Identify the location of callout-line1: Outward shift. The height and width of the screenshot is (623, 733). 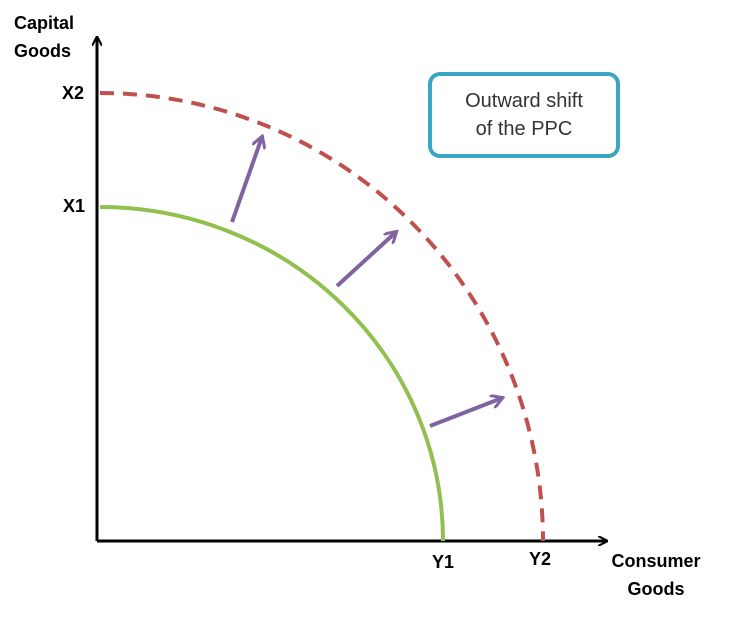
(524, 101).